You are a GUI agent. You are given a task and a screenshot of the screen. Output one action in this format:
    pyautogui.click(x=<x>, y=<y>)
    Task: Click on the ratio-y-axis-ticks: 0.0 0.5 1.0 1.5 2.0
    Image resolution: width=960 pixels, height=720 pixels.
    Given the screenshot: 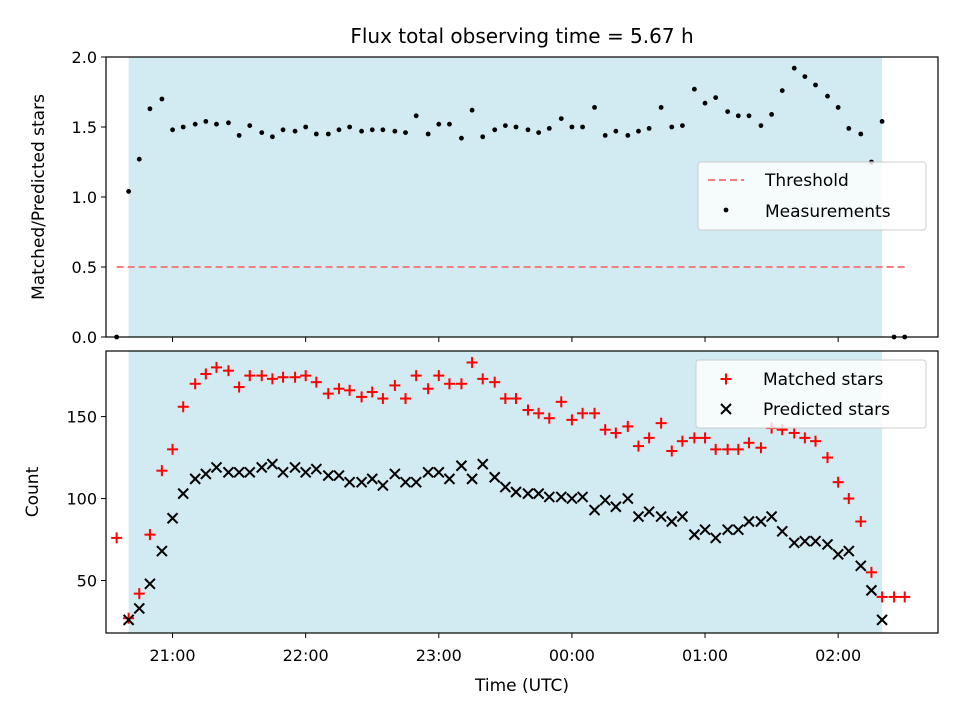 What is the action you would take?
    pyautogui.click(x=89, y=197)
    